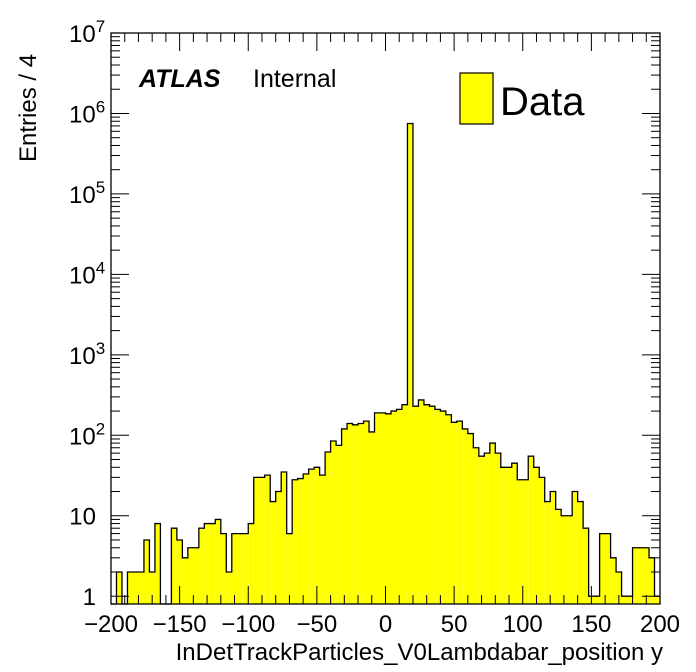 The image size is (696, 672). I want to click on y-tick-label: 10, so click(82, 517).